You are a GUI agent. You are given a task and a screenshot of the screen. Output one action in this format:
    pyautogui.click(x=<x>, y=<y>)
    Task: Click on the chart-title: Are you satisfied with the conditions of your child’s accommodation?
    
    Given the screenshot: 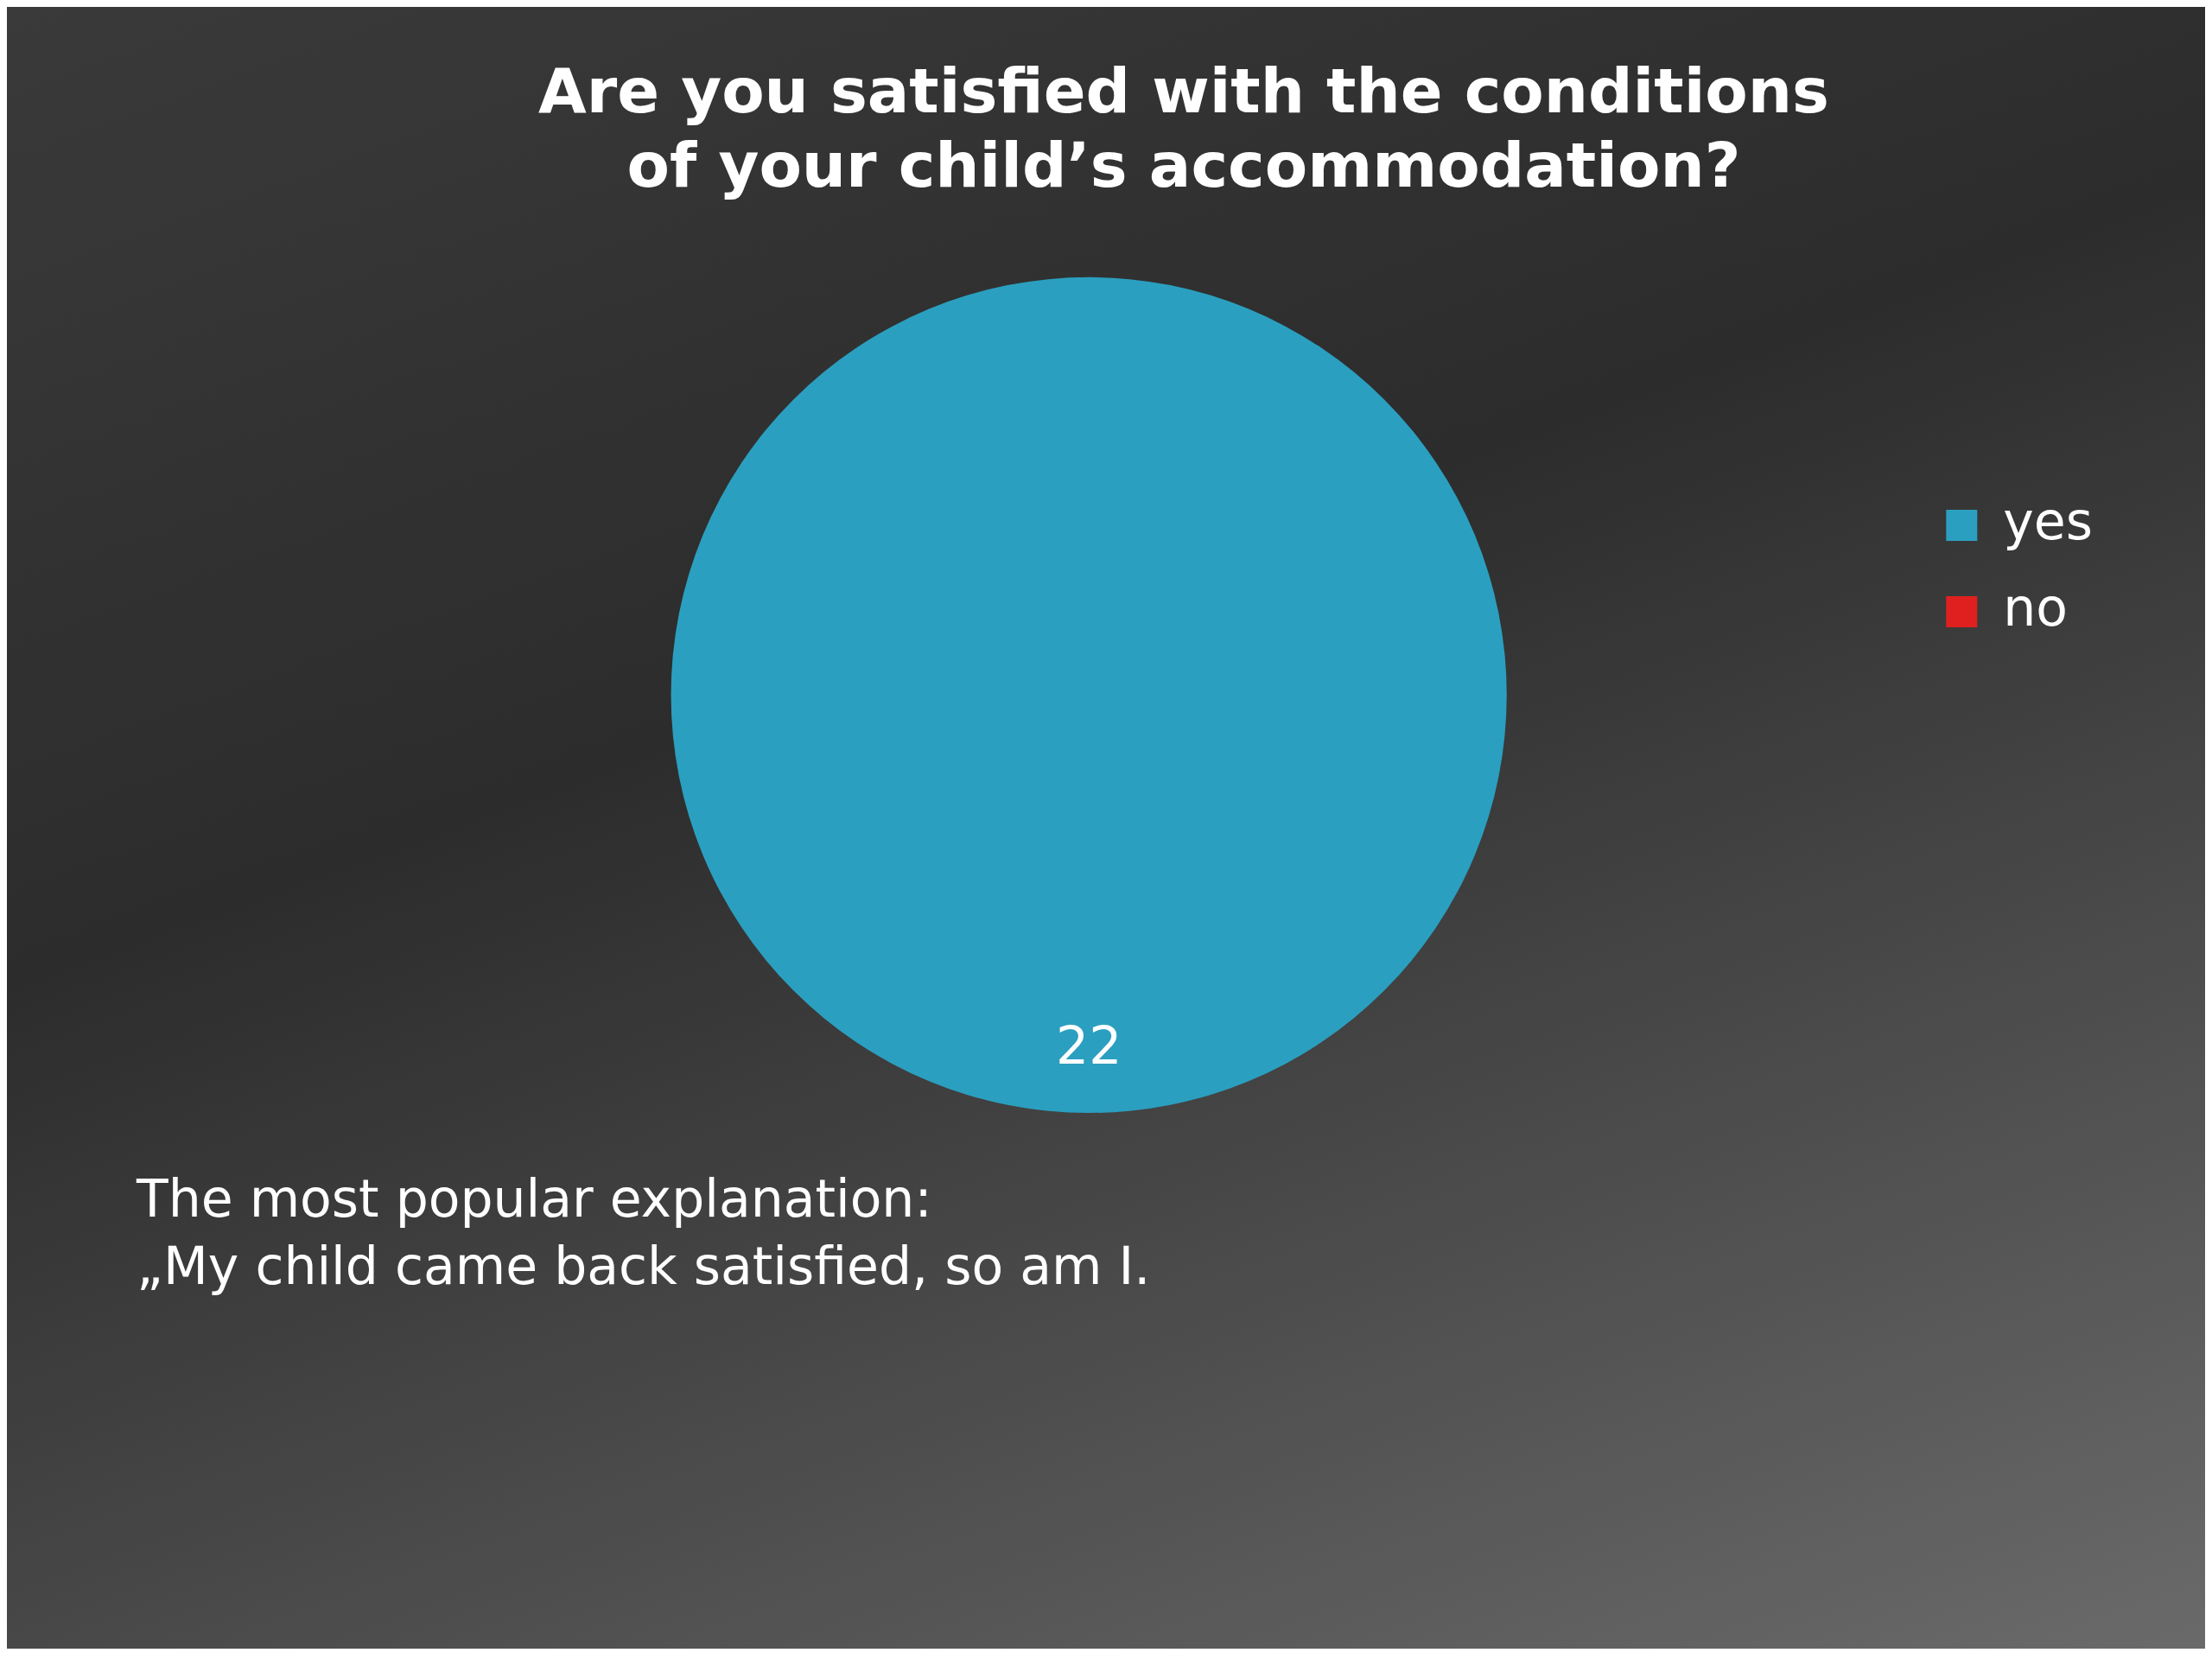 What is the action you would take?
    pyautogui.click(x=1183, y=128)
    